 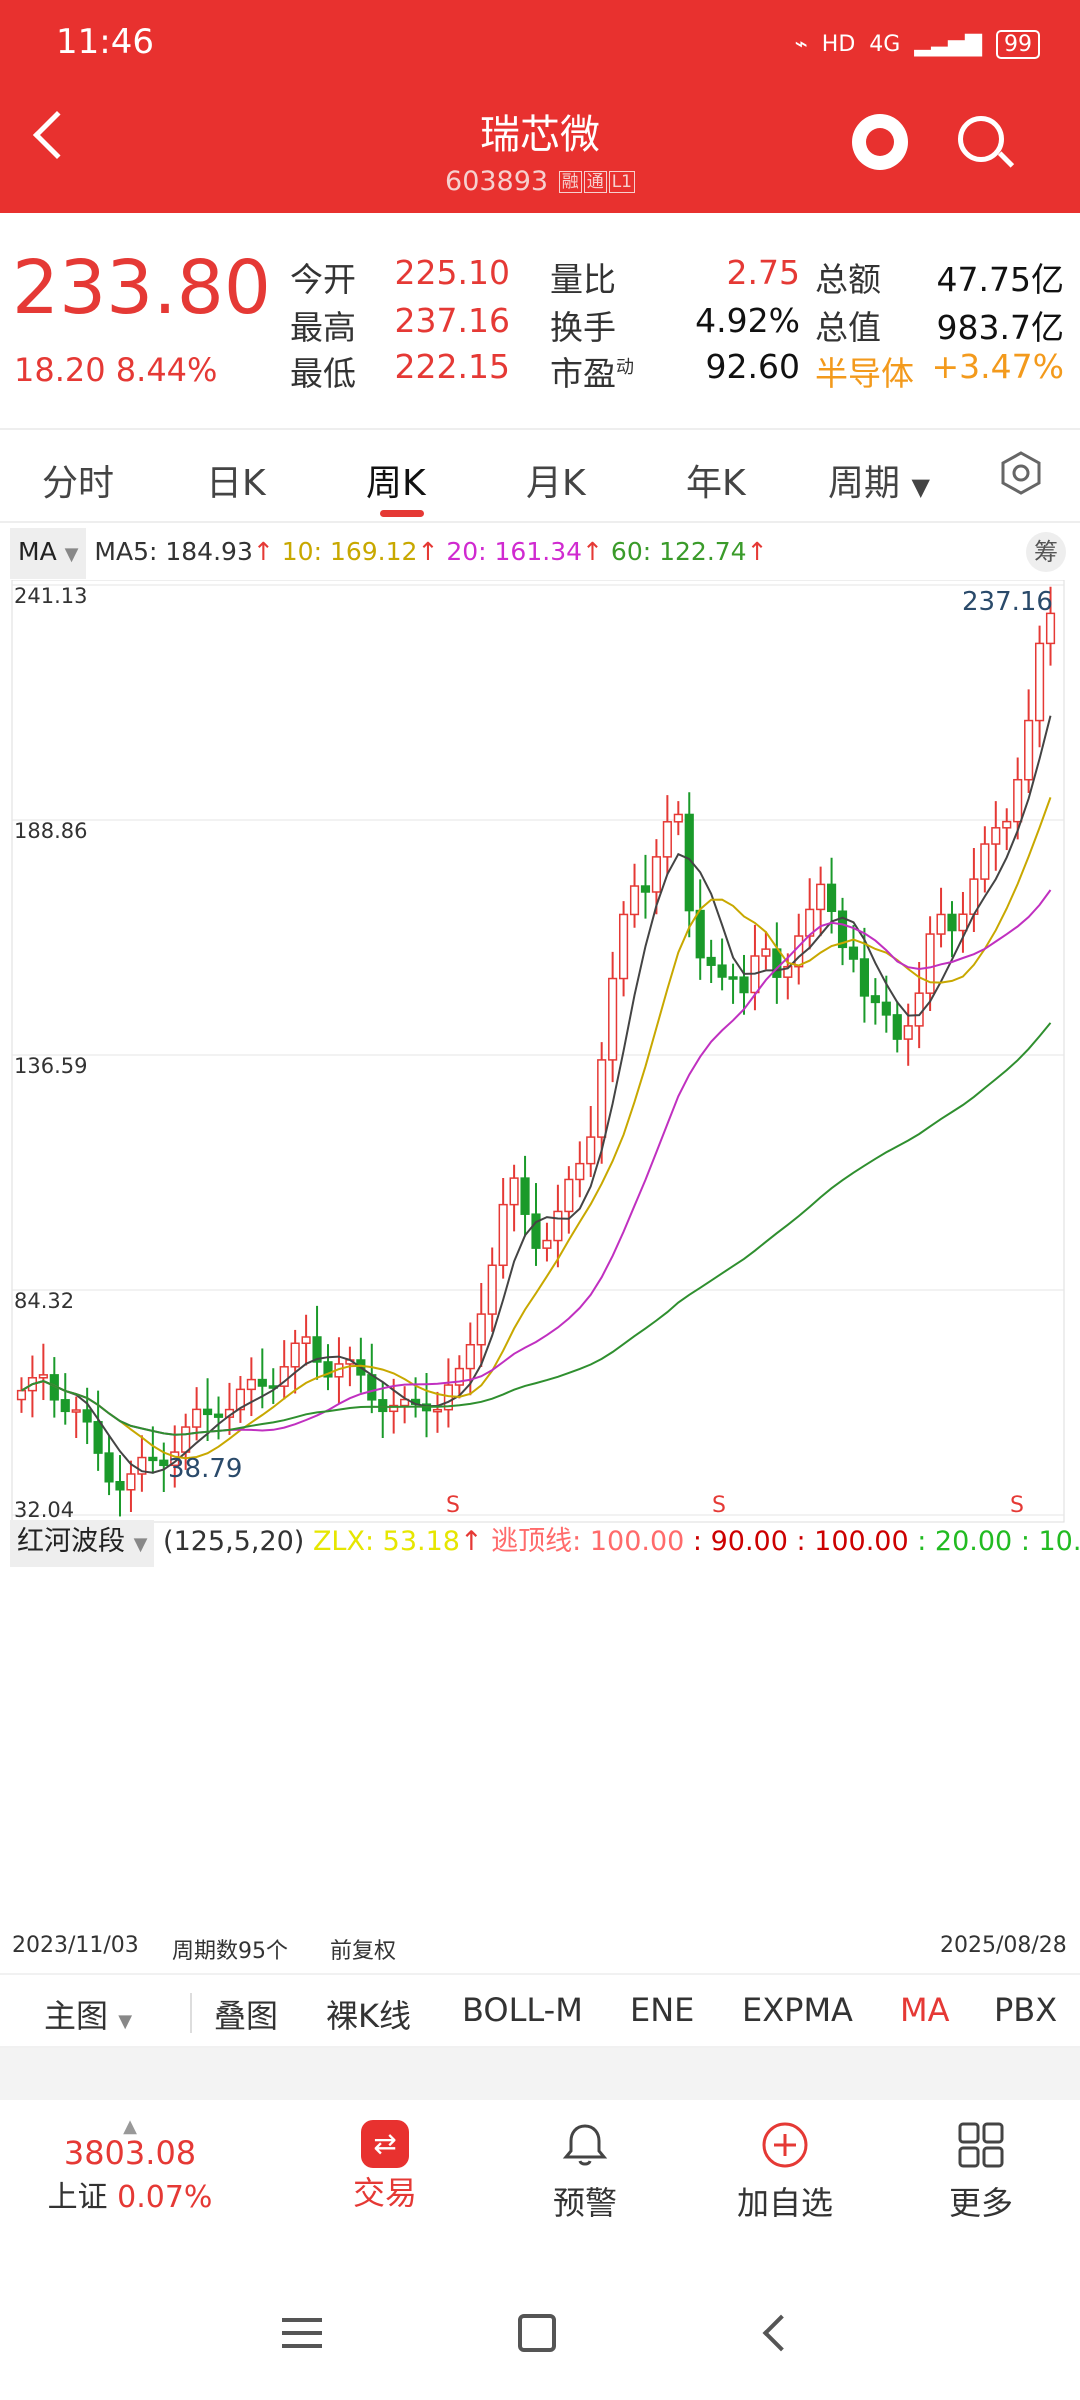 I want to click on index-value: 3803.08, so click(x=130, y=2153).